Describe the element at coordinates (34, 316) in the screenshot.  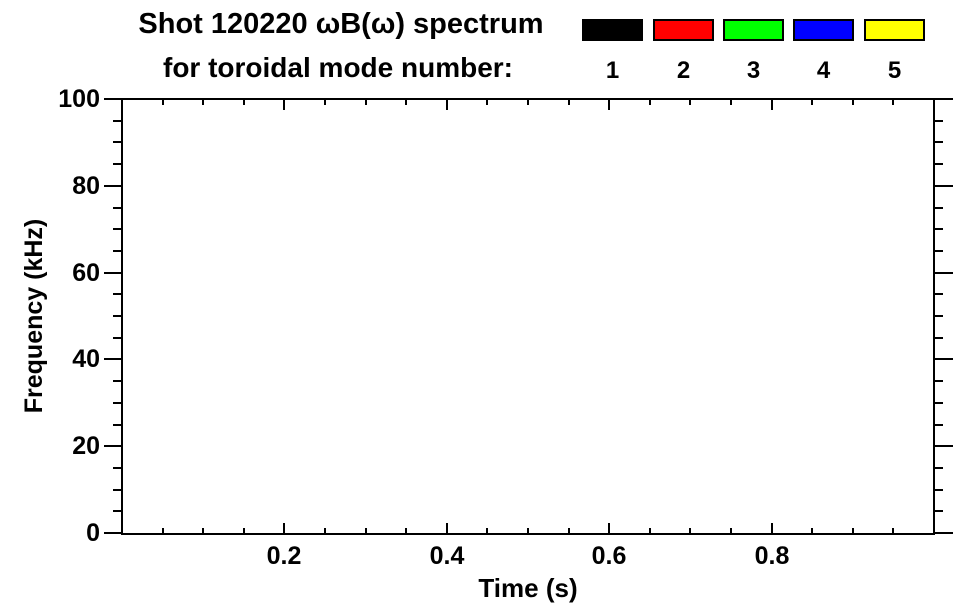
I see `y-axis-title: Frequency (kHz)` at that location.